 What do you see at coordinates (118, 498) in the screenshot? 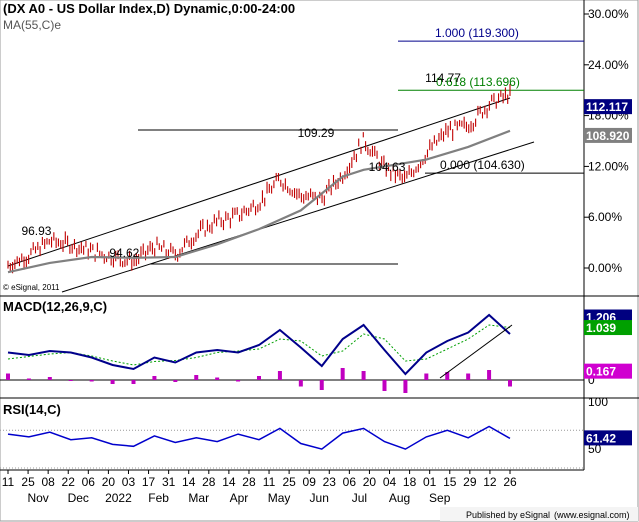
I see `month-label: 2022` at bounding box center [118, 498].